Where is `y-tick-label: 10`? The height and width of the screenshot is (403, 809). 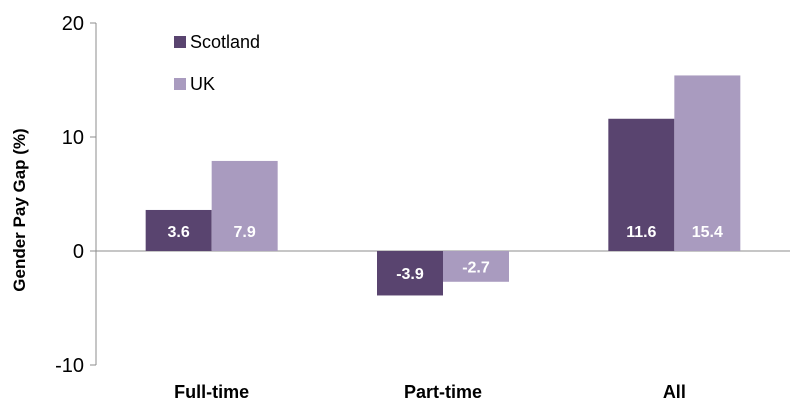
y-tick-label: 10 is located at coordinates (73, 138).